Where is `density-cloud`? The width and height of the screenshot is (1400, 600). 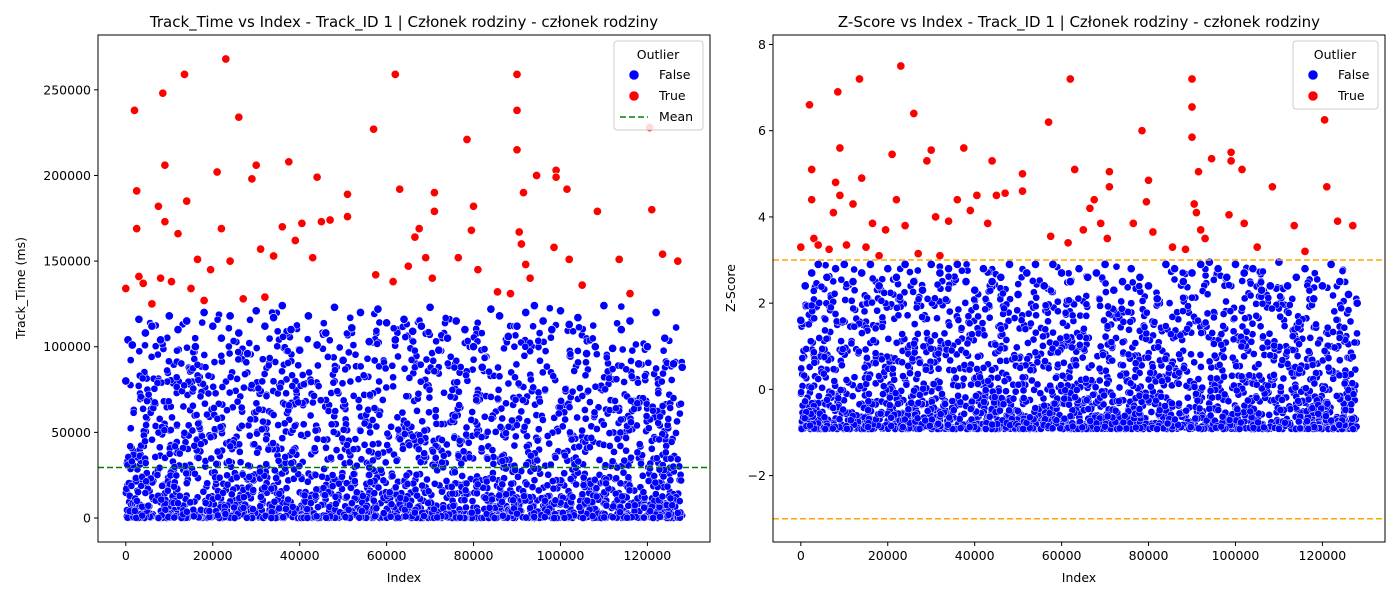
density-cloud is located at coordinates (404, 412).